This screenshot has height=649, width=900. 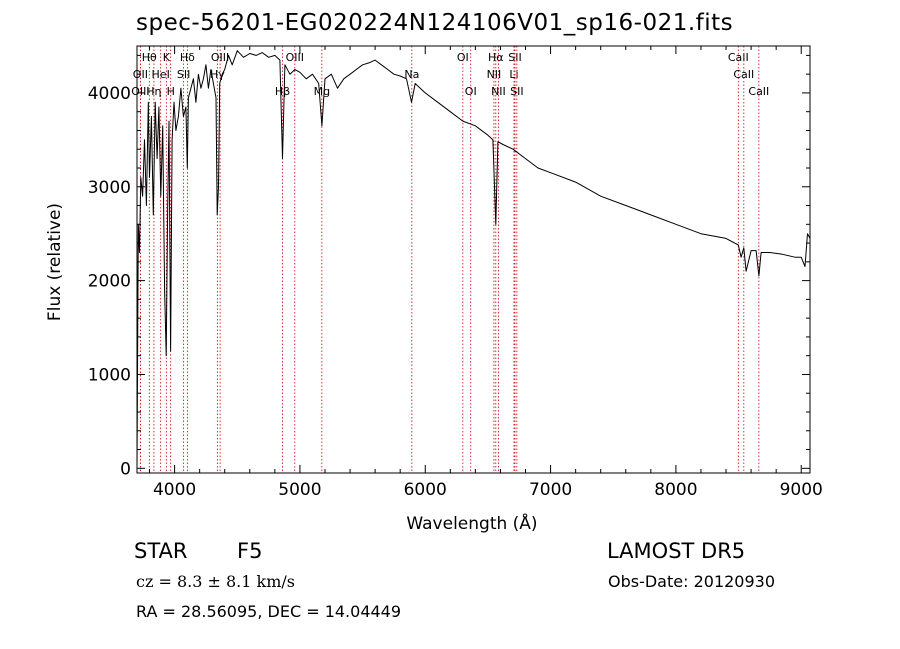 I want to click on x-axis-label: Wavelength (Å), so click(x=471, y=523).